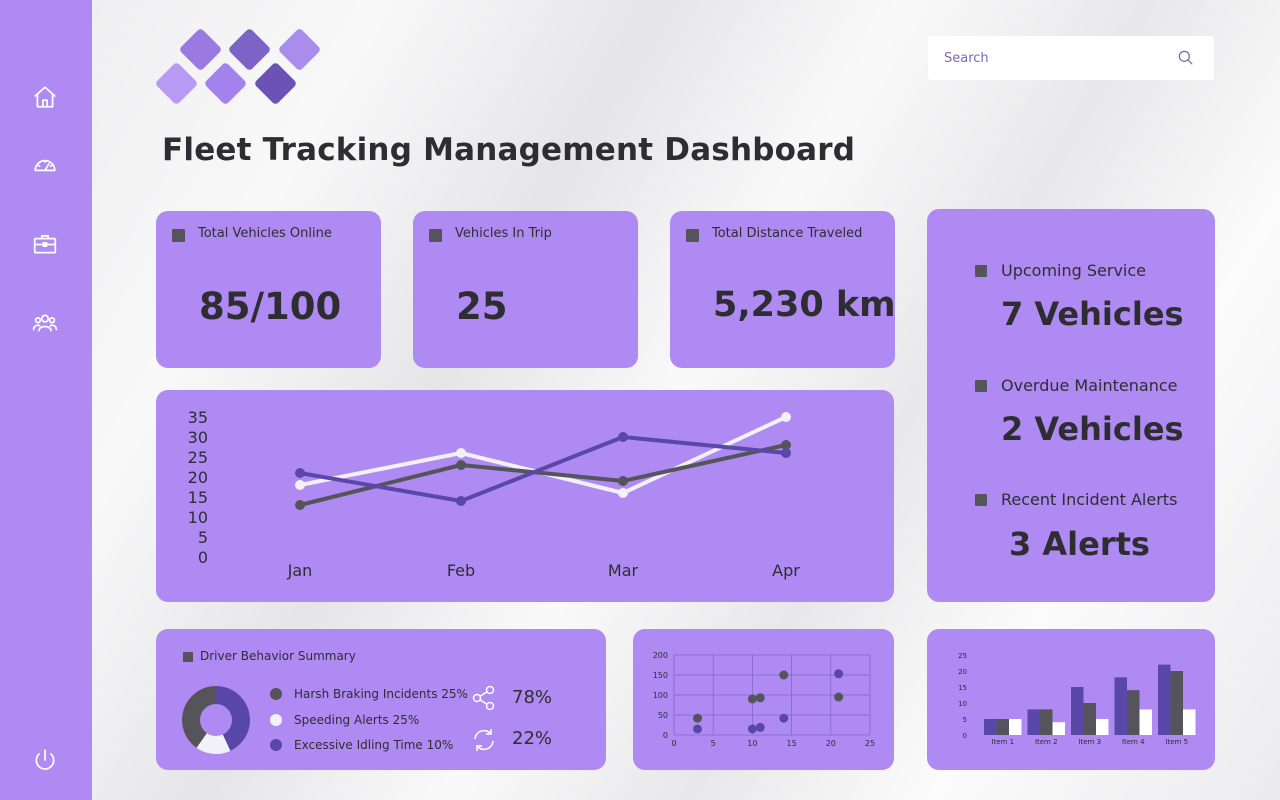 The width and height of the screenshot is (1280, 800). Describe the element at coordinates (660, 675) in the screenshot. I see `y-tick-label: 150` at that location.